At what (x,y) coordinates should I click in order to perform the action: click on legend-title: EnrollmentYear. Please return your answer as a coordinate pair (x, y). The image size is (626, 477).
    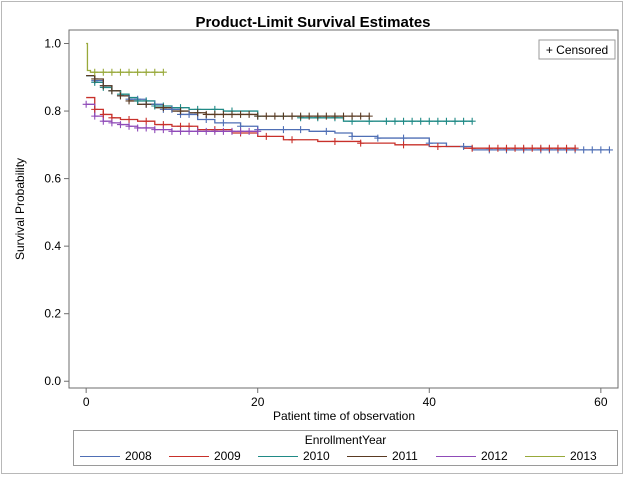
    Looking at the image, I should click on (345, 440).